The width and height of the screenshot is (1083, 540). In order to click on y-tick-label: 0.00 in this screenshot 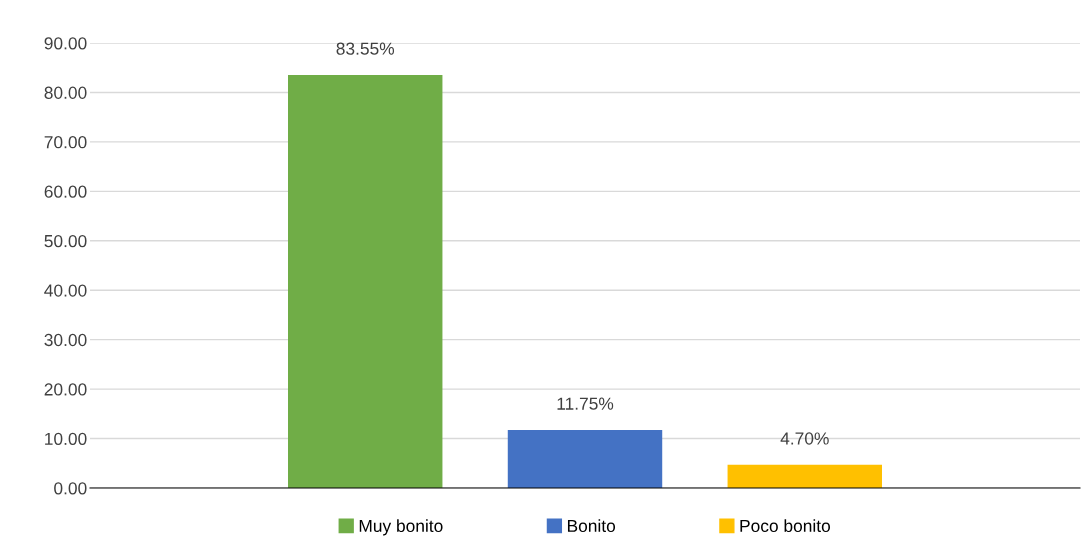, I will do `click(70, 488)`.